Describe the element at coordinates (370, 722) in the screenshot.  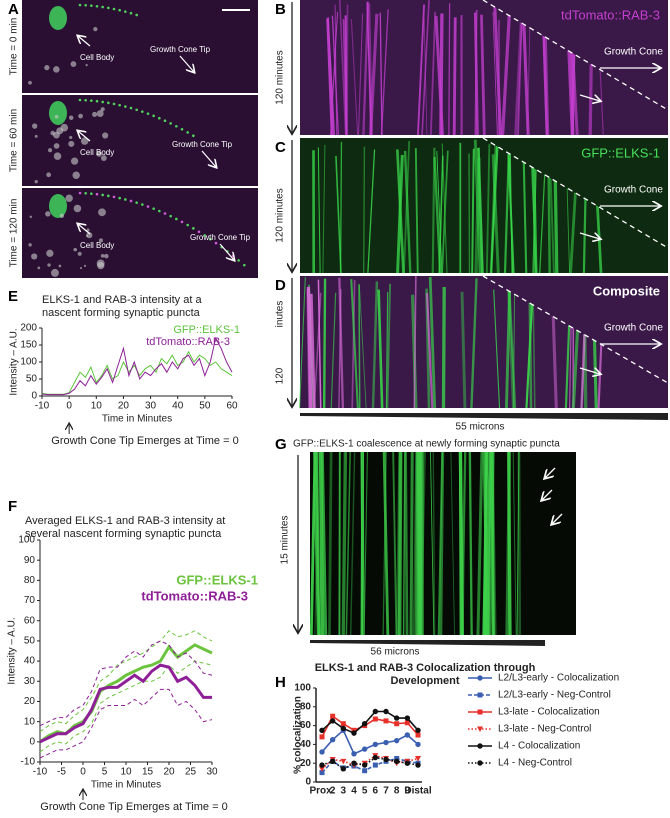
I see `series-line` at that location.